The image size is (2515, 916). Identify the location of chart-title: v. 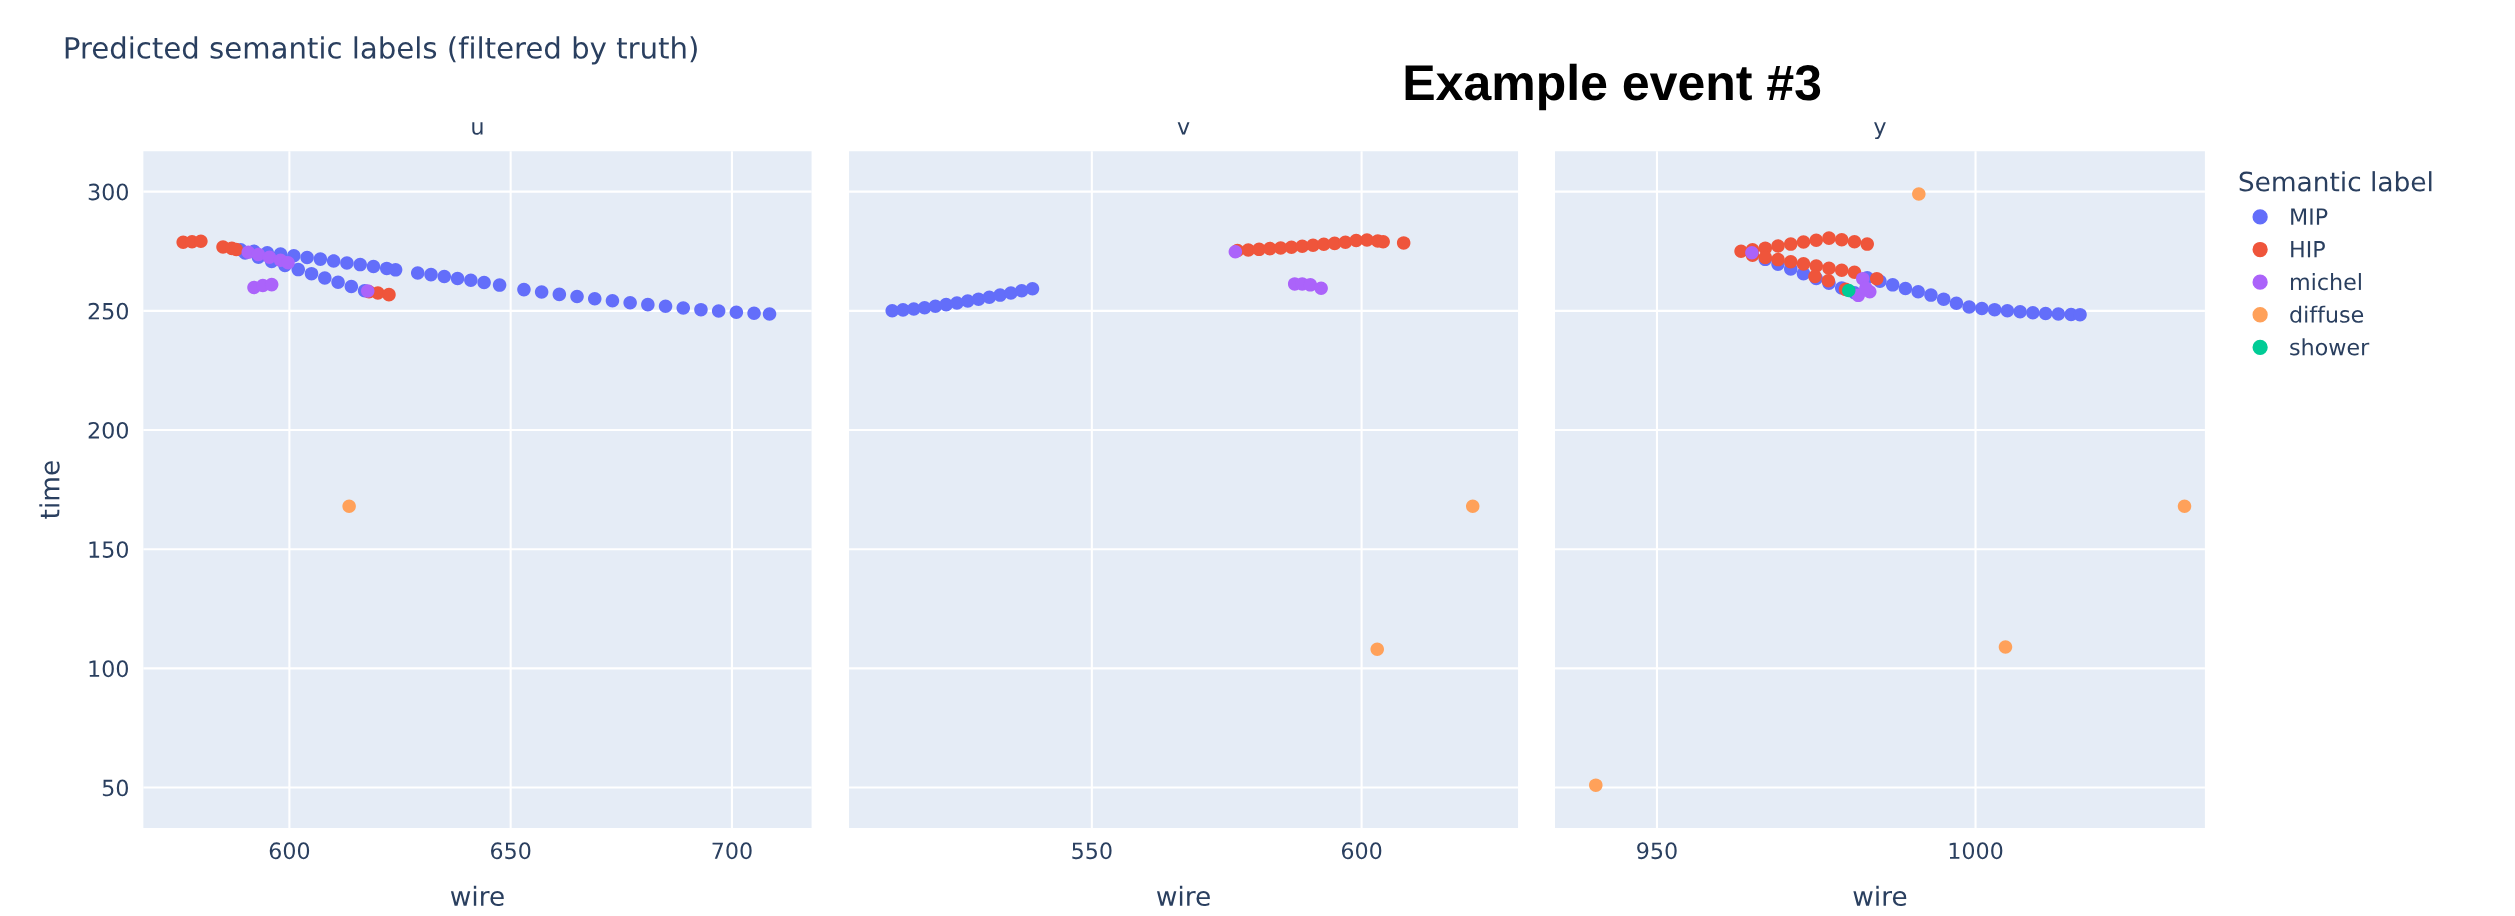
(1183, 128).